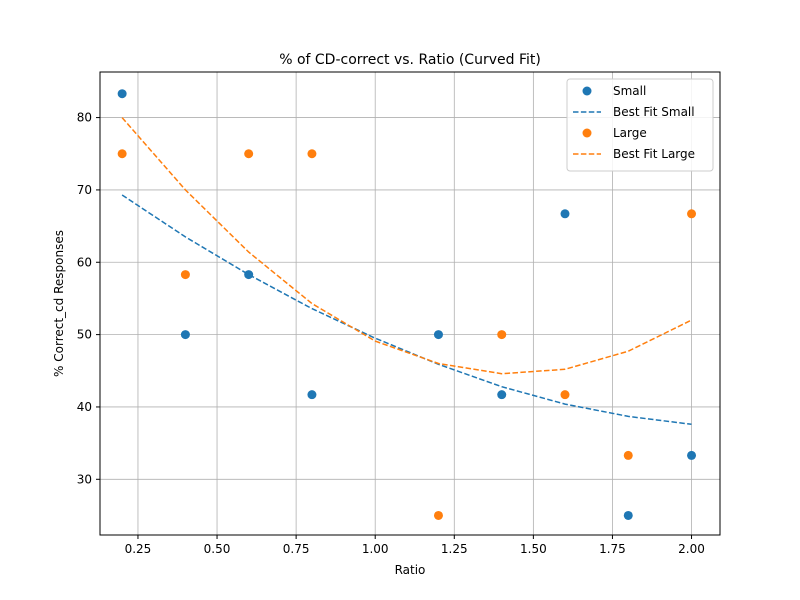 The height and width of the screenshot is (600, 800). What do you see at coordinates (629, 91) in the screenshot?
I see `legend-label: Small` at bounding box center [629, 91].